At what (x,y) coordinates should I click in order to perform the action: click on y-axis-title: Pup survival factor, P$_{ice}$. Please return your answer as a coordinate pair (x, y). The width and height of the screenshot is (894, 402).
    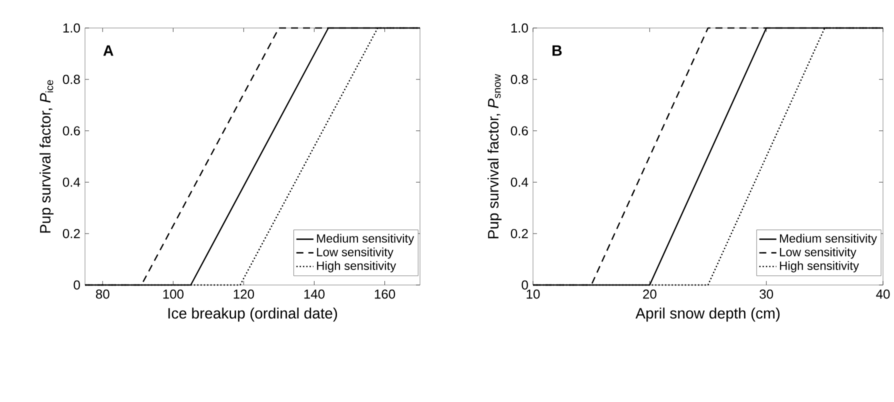
    Looking at the image, I should click on (47, 156).